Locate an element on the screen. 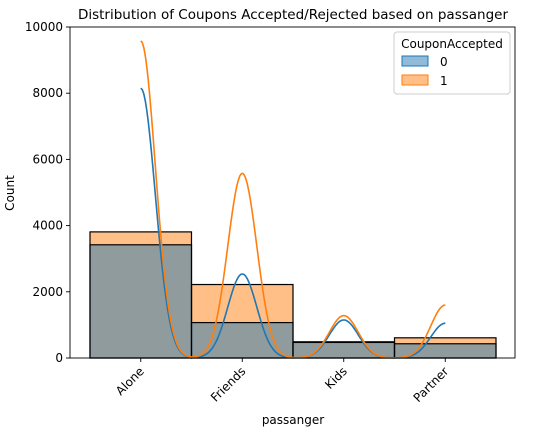  y-tick-label-0: 0 is located at coordinates (59, 358).